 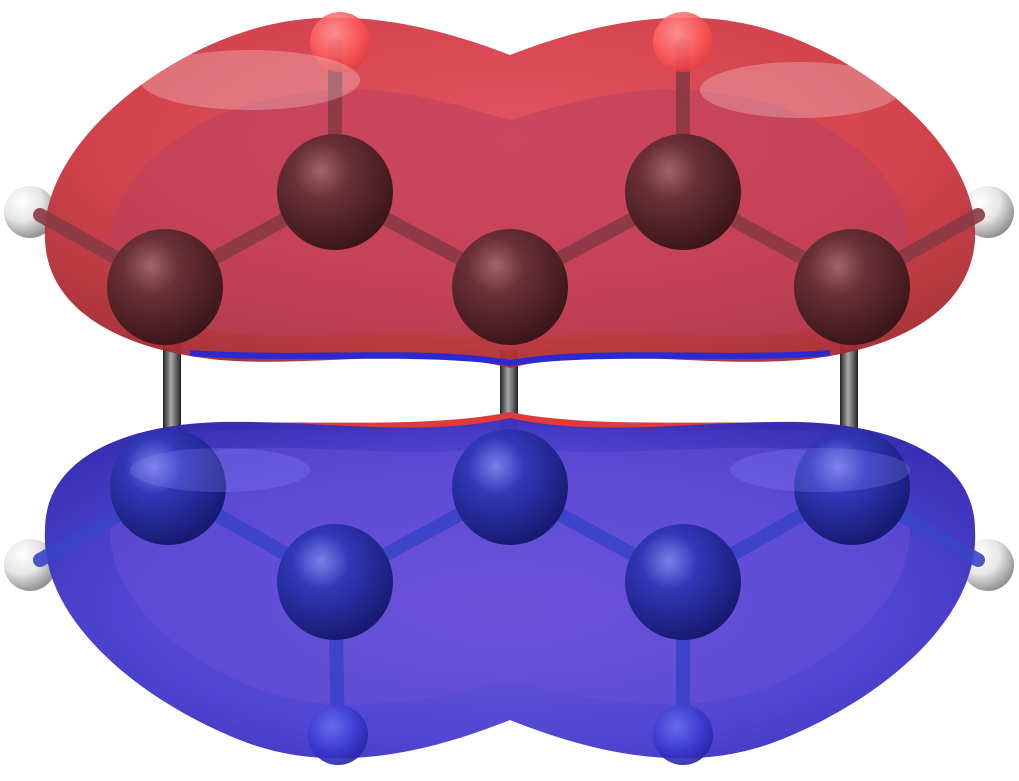 I want to click on upper-lobe-underside, so click(x=510, y=358).